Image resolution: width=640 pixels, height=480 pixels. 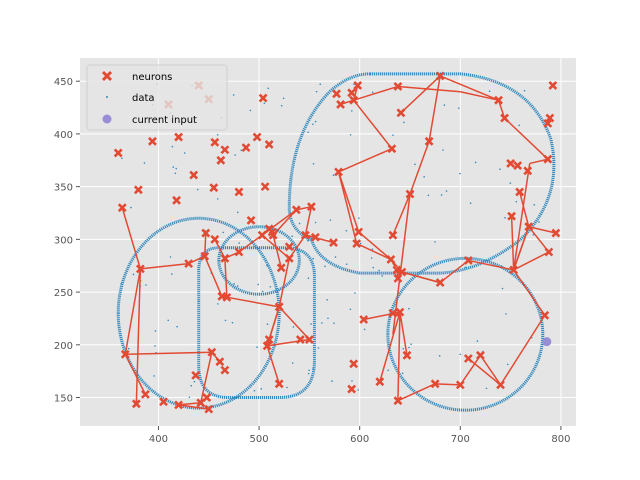 What do you see at coordinates (158, 439) in the screenshot?
I see `x-tick-label: 400` at bounding box center [158, 439].